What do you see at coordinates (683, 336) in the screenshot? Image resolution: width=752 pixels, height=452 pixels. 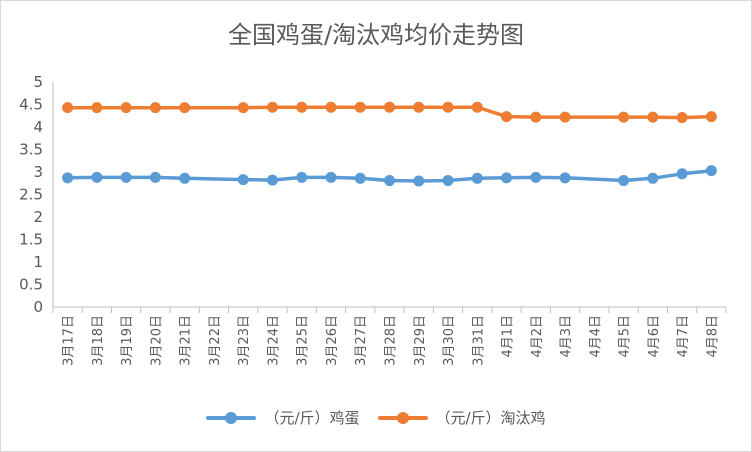 I see `x-tick-label: 4月7日` at bounding box center [683, 336].